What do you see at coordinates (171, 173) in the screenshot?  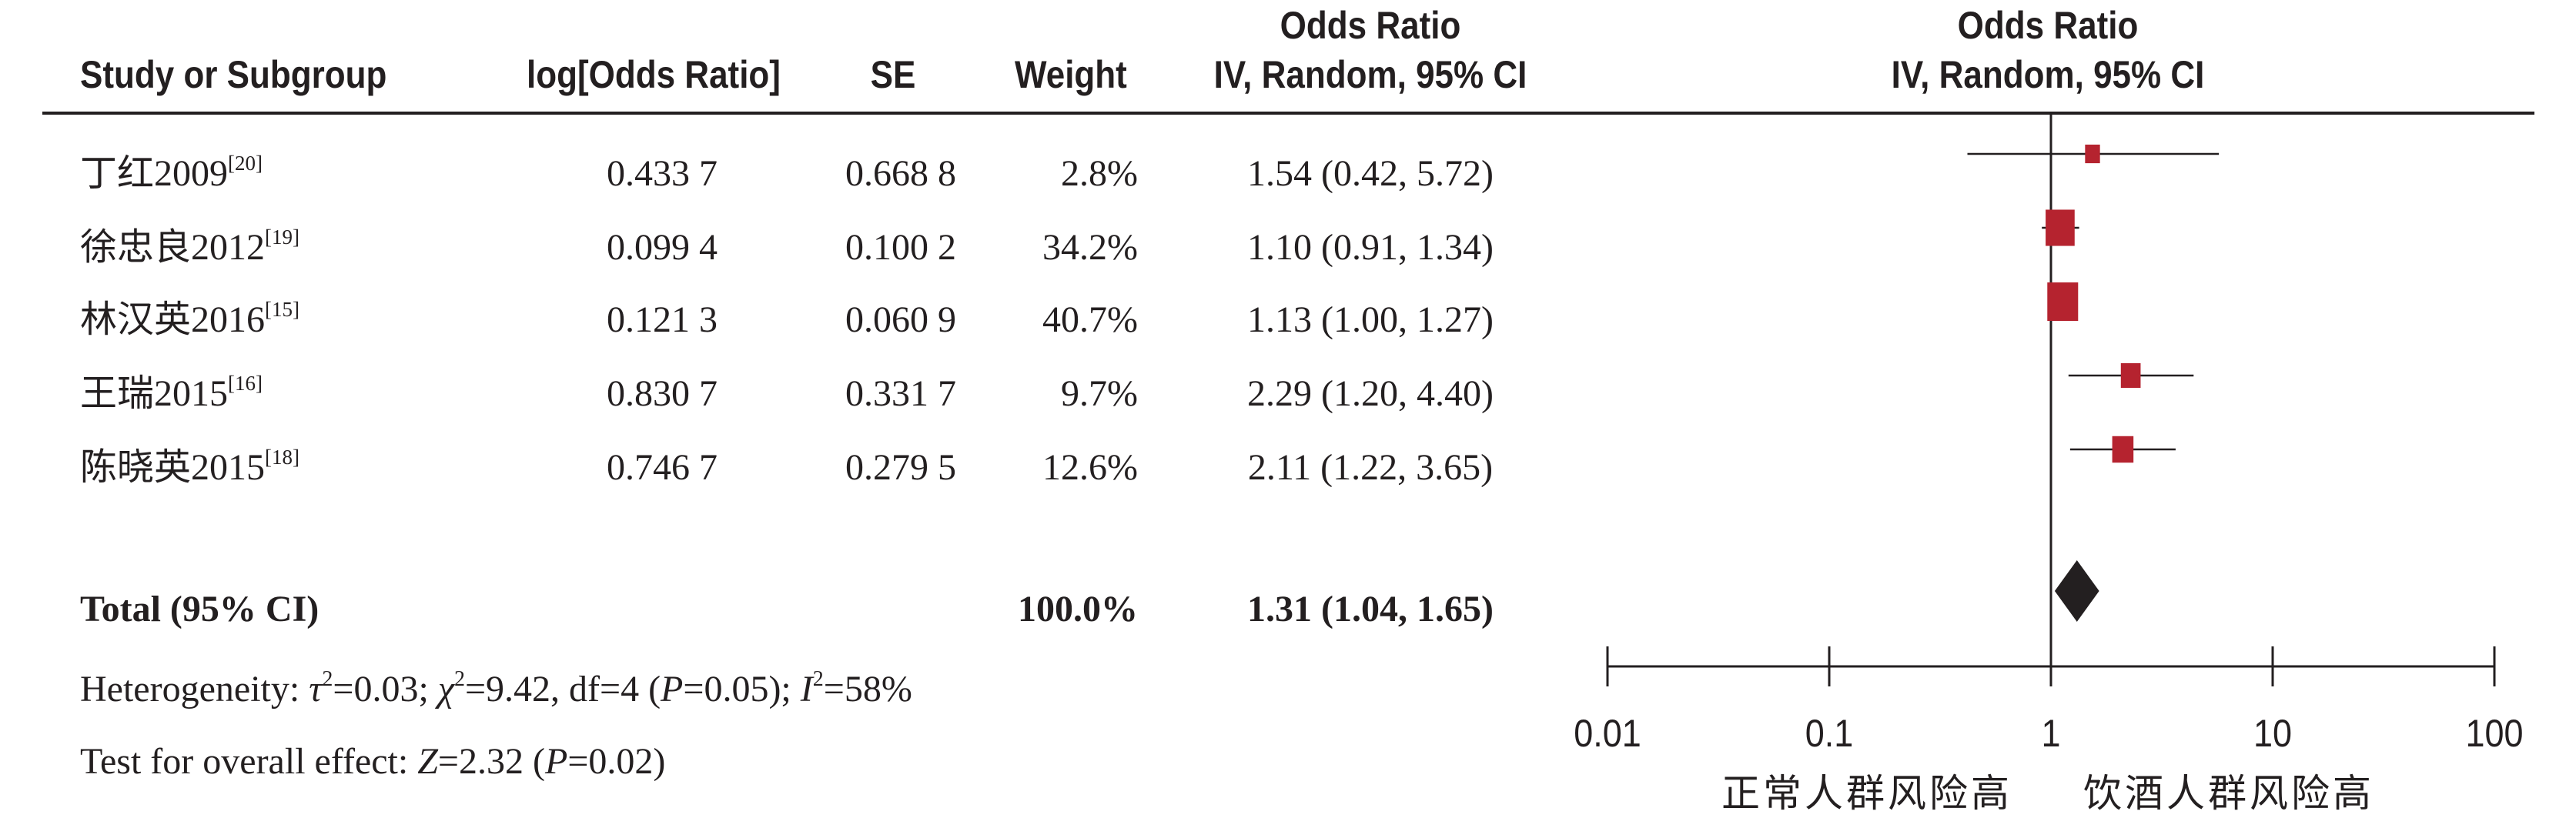 I see `study-name: 丁红2009[20]` at bounding box center [171, 173].